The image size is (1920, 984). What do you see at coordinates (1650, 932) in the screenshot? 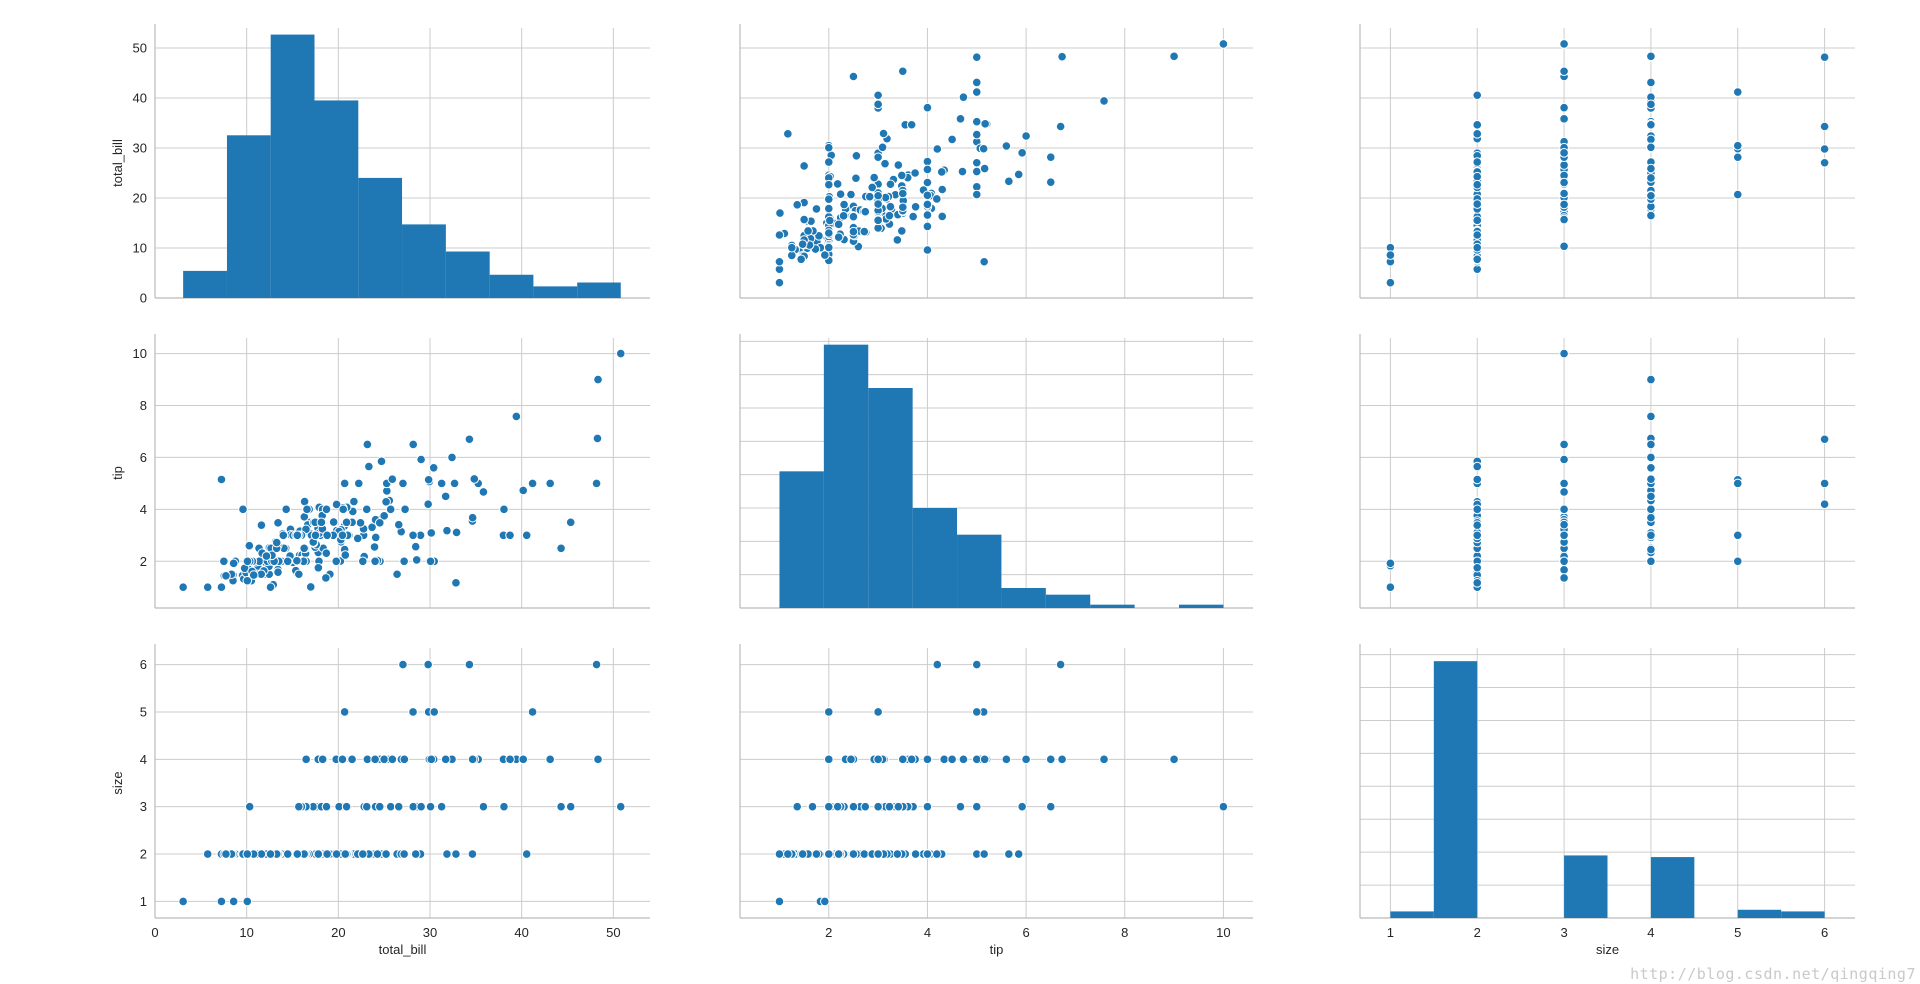
I see `x-tick-label: 4` at bounding box center [1650, 932].